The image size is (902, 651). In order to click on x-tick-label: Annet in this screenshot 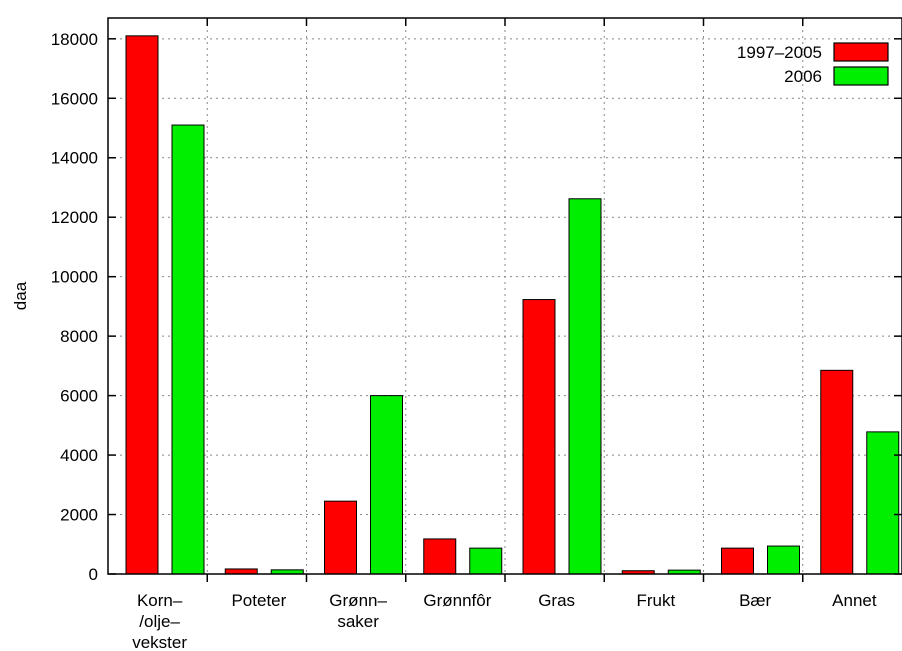, I will do `click(854, 600)`.